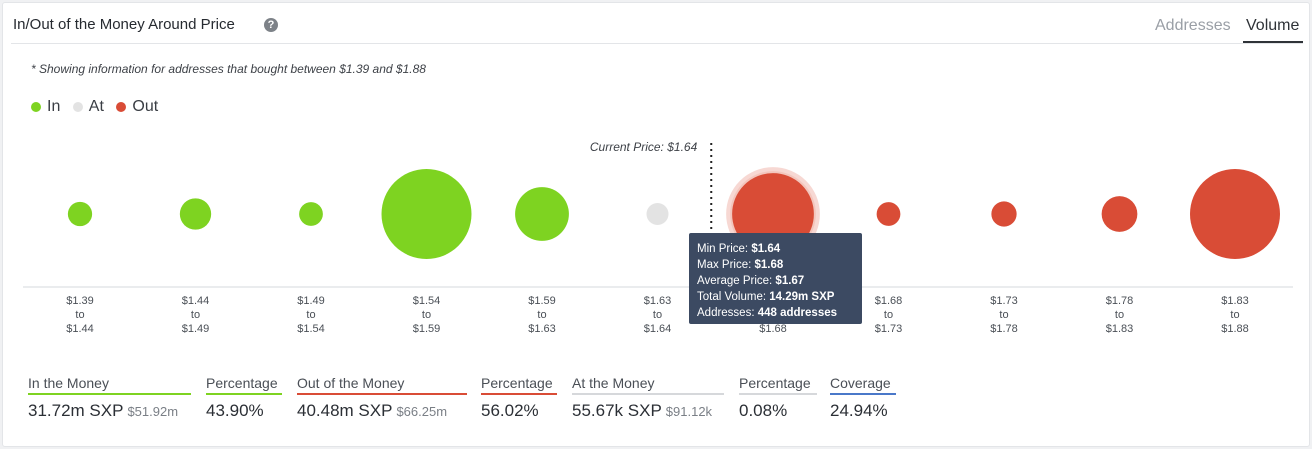 Image resolution: width=1312 pixels, height=449 pixels. Describe the element at coordinates (1120, 329) in the screenshot. I see `tick-label-to-price: $1.83` at that location.